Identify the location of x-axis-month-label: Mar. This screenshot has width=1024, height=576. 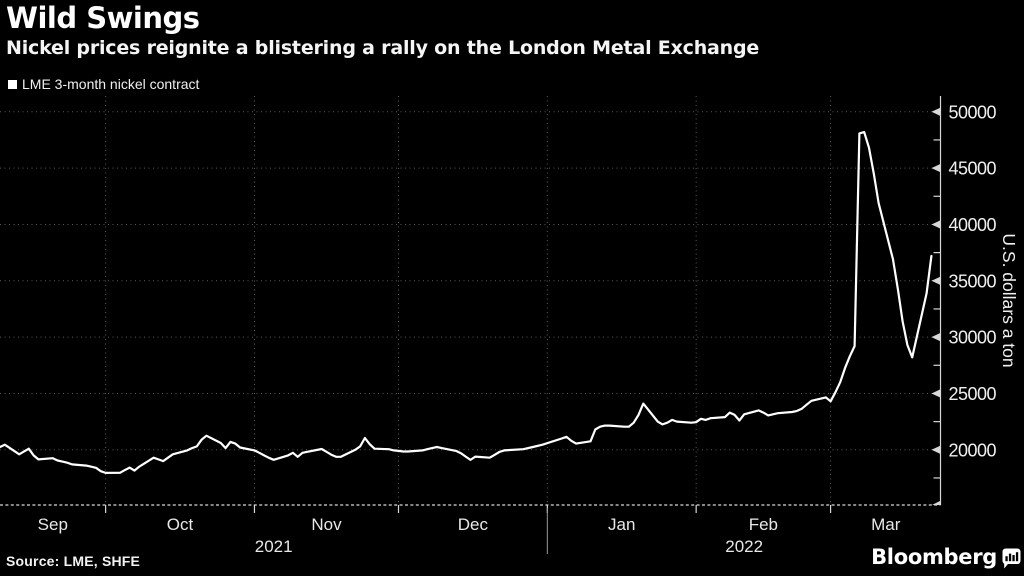
(886, 524).